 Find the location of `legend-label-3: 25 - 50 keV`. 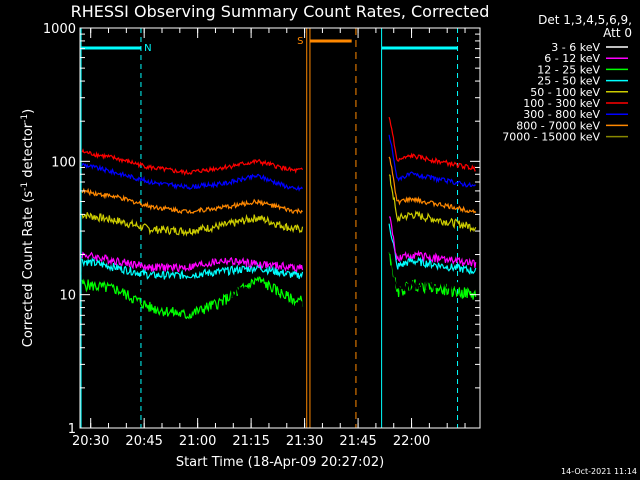

legend-label-3: 25 - 50 keV is located at coordinates (568, 81).